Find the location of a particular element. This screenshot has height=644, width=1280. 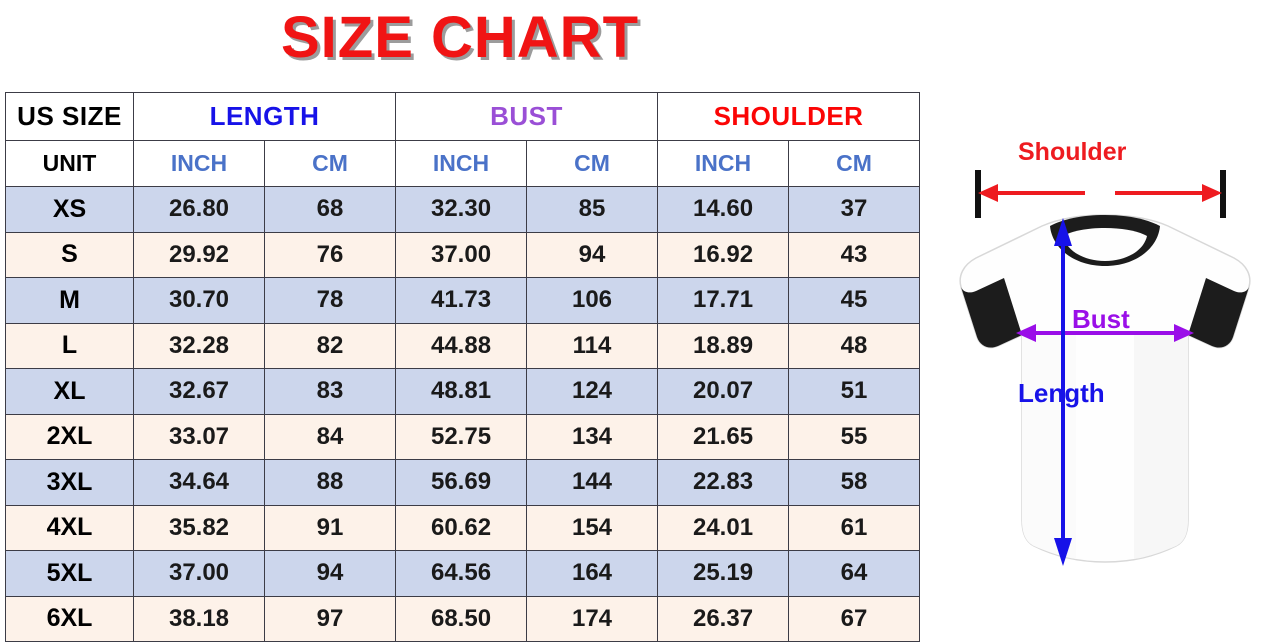

cell-us-size: XS is located at coordinates (69, 209).